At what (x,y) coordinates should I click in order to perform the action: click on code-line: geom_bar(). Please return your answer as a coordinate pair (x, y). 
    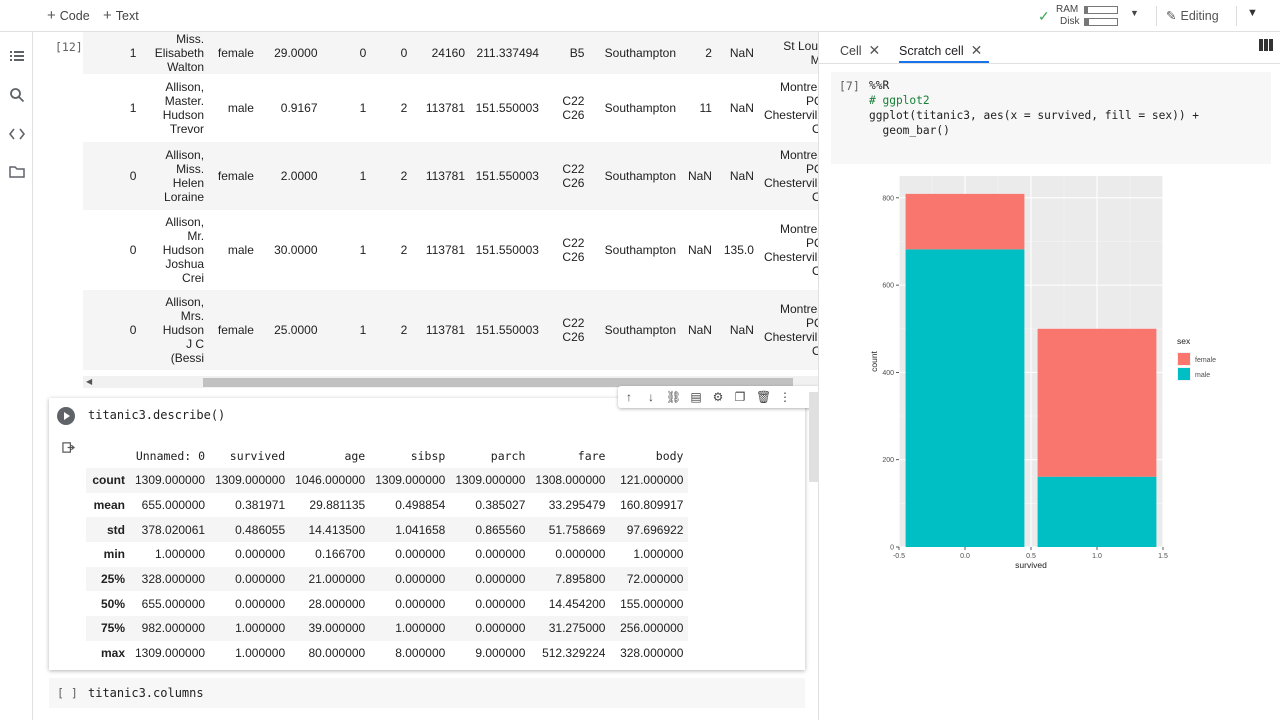
    Looking at the image, I should click on (909, 130).